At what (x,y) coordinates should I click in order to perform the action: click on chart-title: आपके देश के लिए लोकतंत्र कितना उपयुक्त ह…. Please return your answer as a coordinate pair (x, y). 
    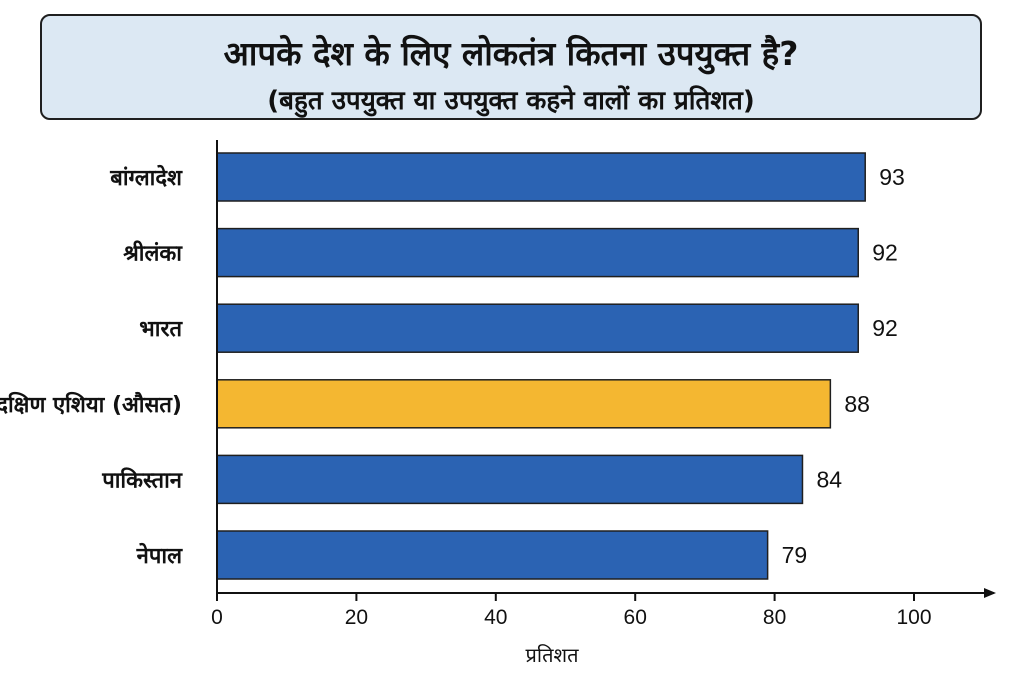
    Looking at the image, I should click on (511, 53).